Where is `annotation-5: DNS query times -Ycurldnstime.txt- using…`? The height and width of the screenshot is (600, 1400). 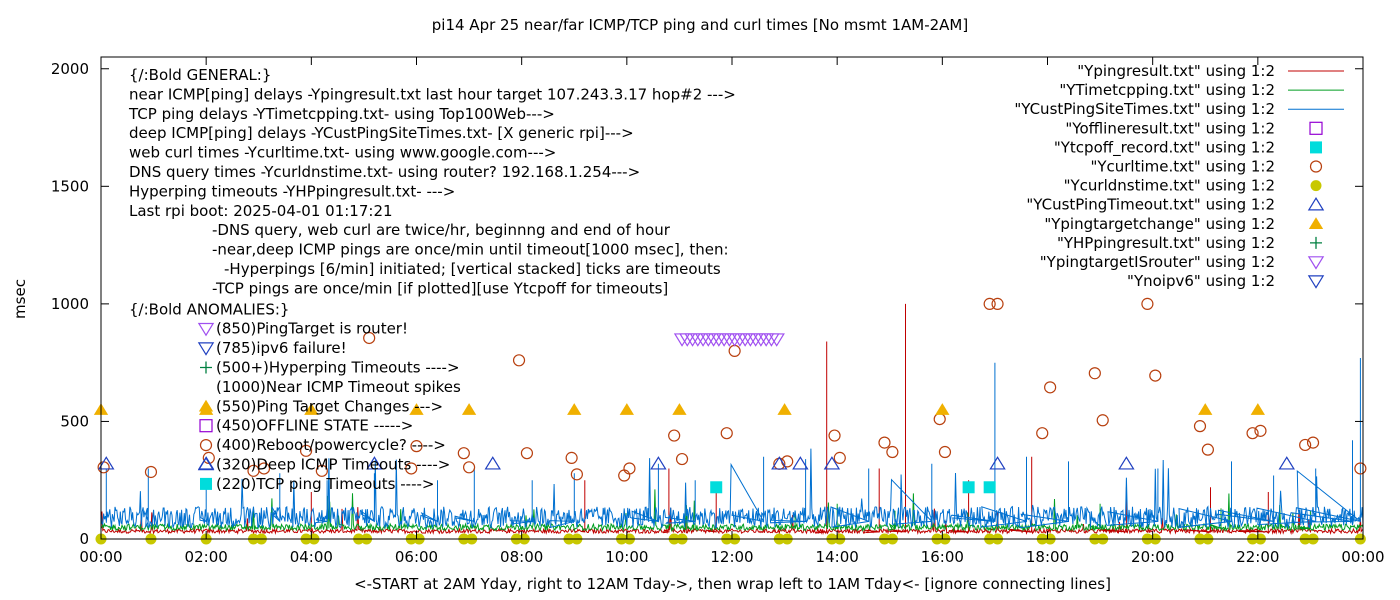 annotation-5: DNS query times -Ycurldnstime.txt- using… is located at coordinates (384, 172).